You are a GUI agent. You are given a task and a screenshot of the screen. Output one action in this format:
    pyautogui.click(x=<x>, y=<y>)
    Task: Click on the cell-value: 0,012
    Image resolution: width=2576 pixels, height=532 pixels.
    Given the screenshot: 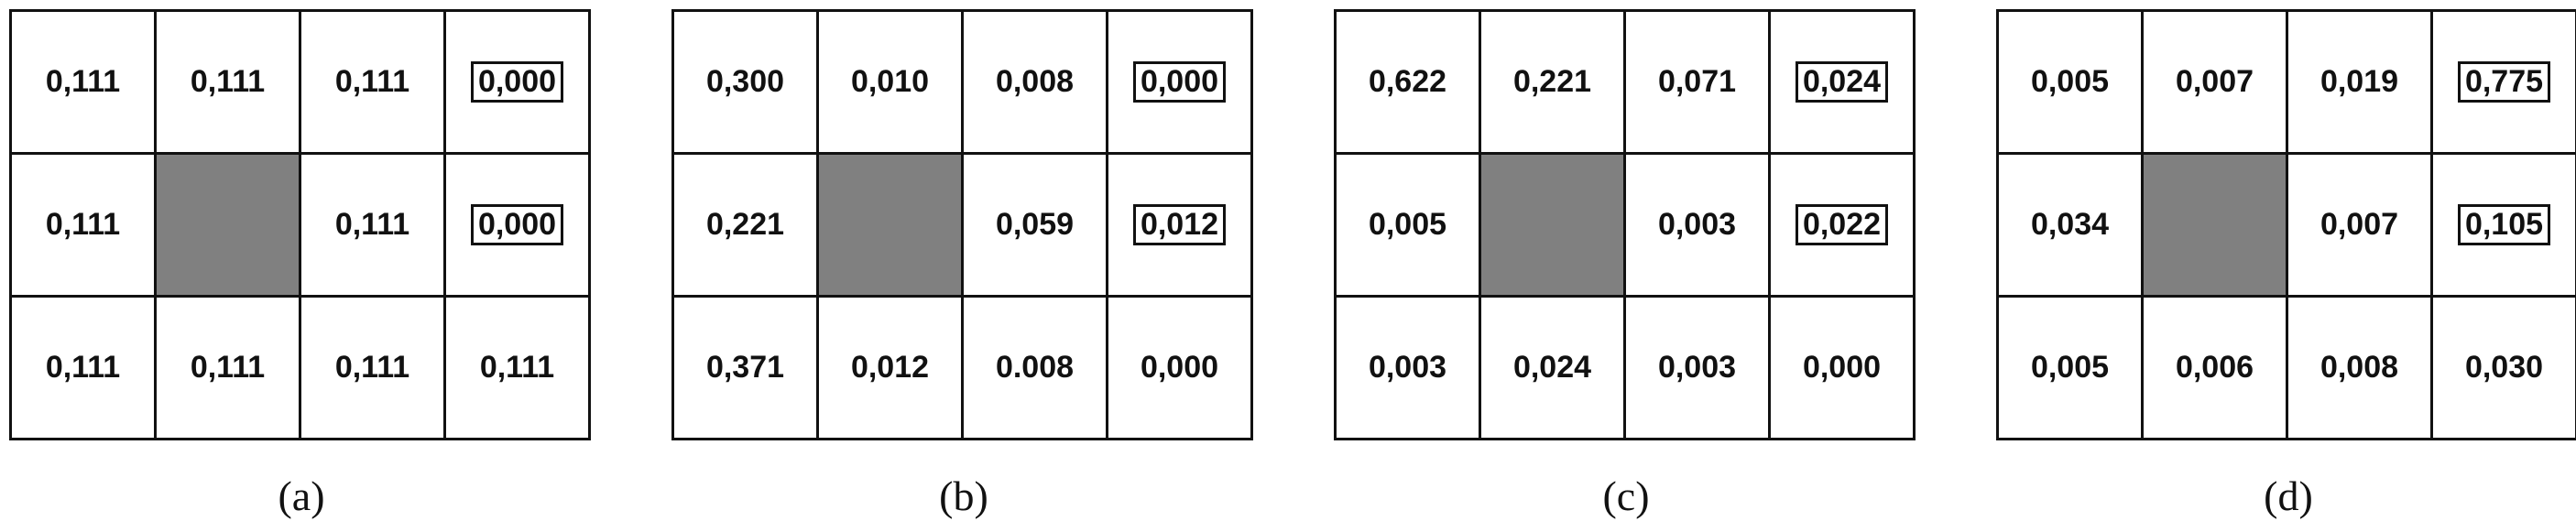 What is the action you would take?
    pyautogui.click(x=890, y=367)
    